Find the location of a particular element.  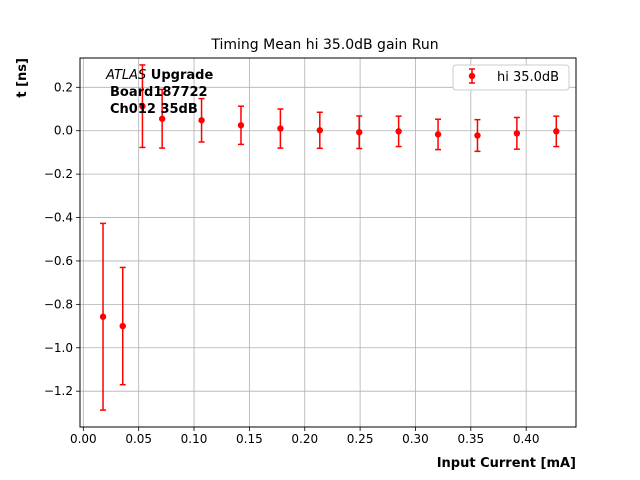

annotation-board: Board187722 is located at coordinates (159, 92).